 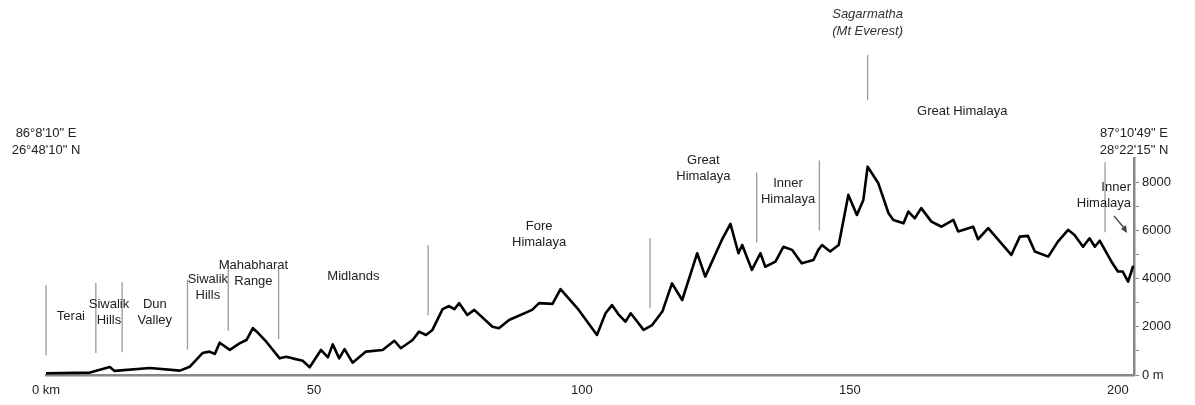 I want to click on text: 87°10'49" E 28°22'15" N, so click(x=1134, y=140).